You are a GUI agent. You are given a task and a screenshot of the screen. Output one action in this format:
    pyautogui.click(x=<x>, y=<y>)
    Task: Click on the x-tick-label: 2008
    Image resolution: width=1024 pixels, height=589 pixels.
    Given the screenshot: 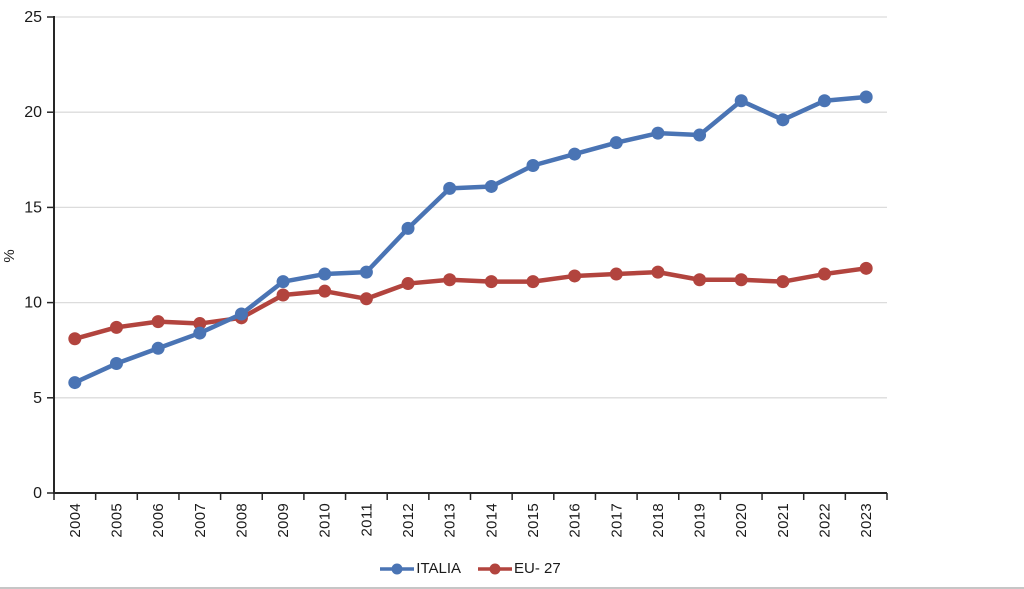 What is the action you would take?
    pyautogui.click(x=241, y=520)
    